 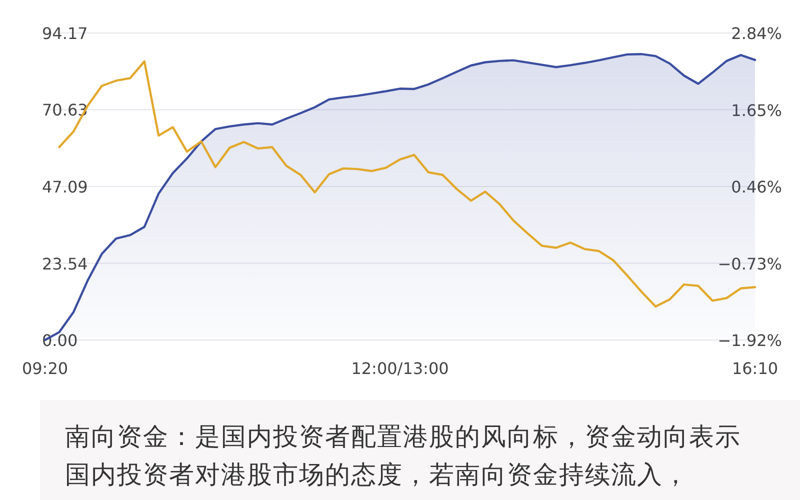 I want to click on y-tick-label: 23.54, so click(x=65, y=264).